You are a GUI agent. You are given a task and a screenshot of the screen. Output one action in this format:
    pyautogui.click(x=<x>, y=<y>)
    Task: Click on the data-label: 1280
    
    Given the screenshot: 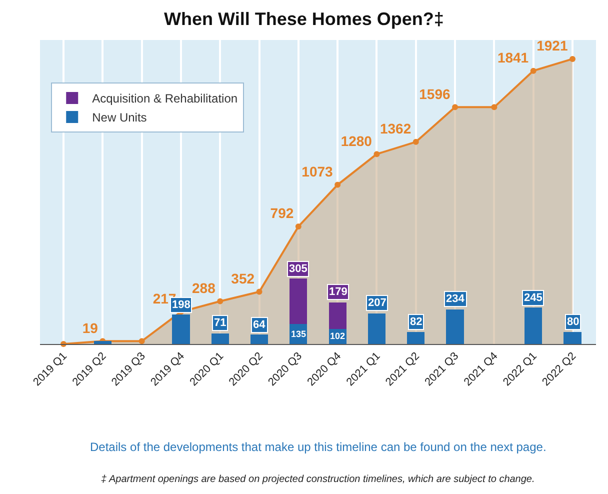 What is the action you would take?
    pyautogui.click(x=356, y=140)
    